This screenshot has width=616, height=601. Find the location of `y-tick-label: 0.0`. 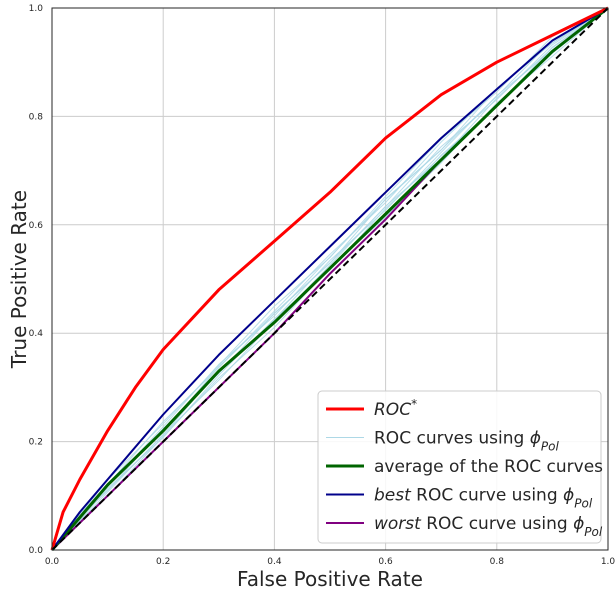

y-tick-label: 0.0 is located at coordinates (36, 551).